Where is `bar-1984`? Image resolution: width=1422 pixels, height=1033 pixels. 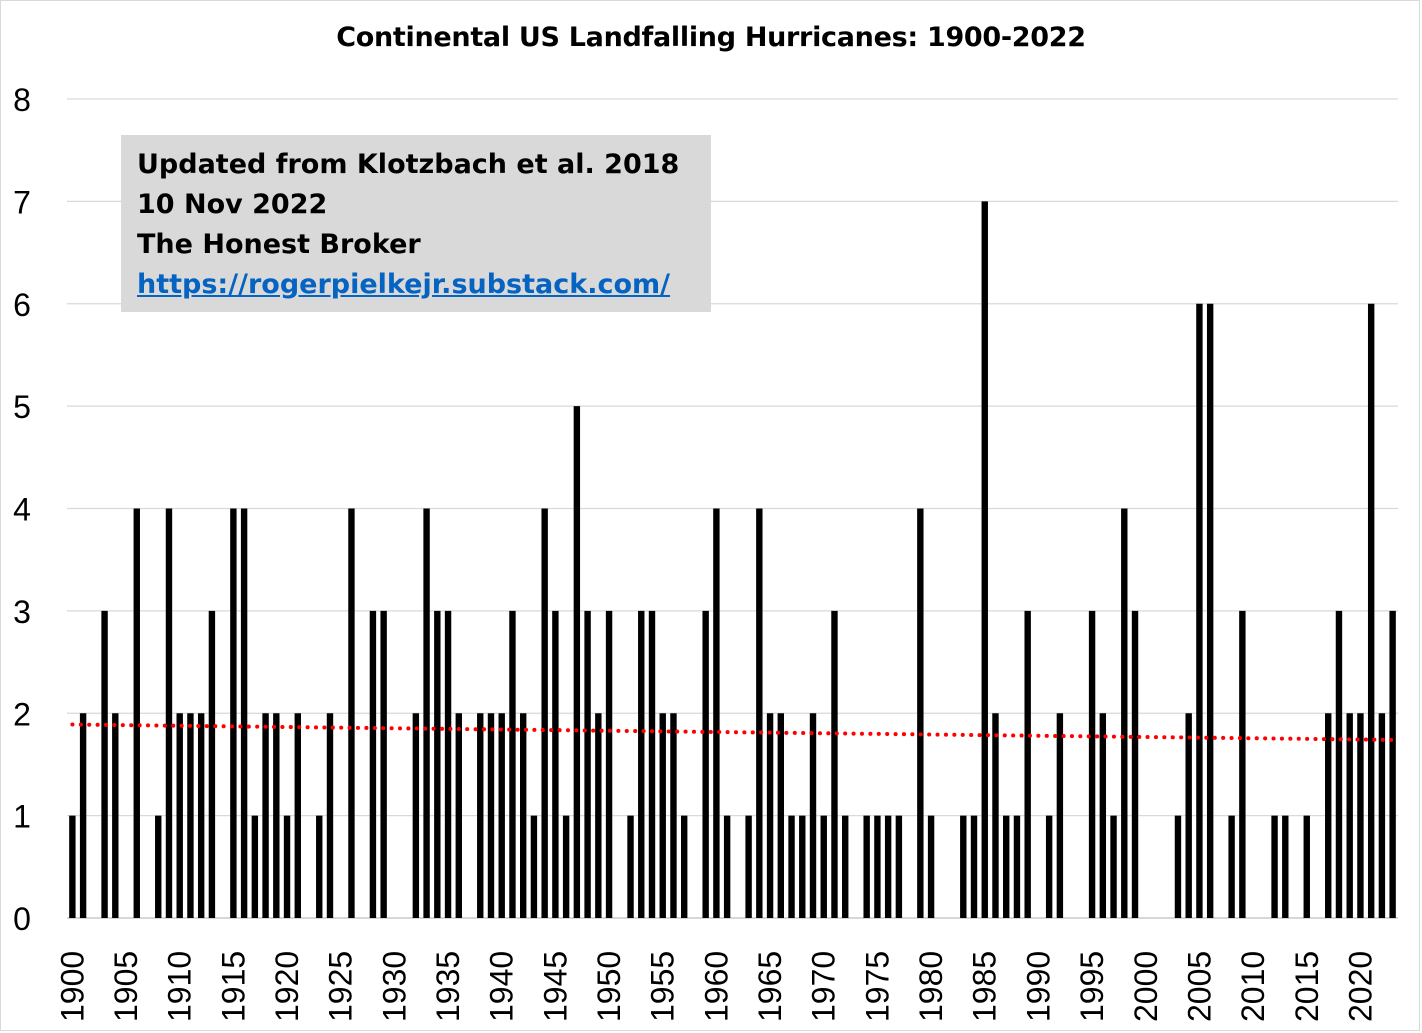 bar-1984 is located at coordinates (974, 867).